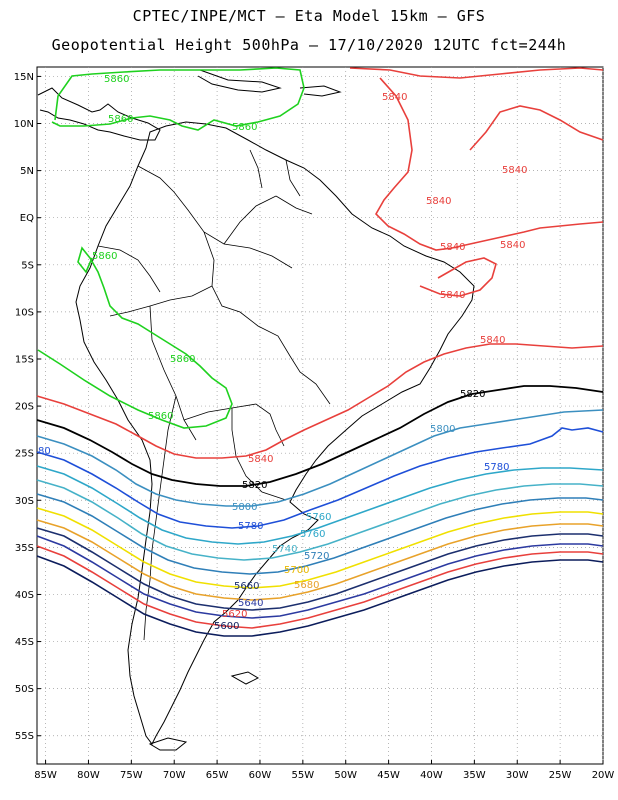  What do you see at coordinates (24, 312) in the screenshot?
I see `lat-tick-label: 10S` at bounding box center [24, 312].